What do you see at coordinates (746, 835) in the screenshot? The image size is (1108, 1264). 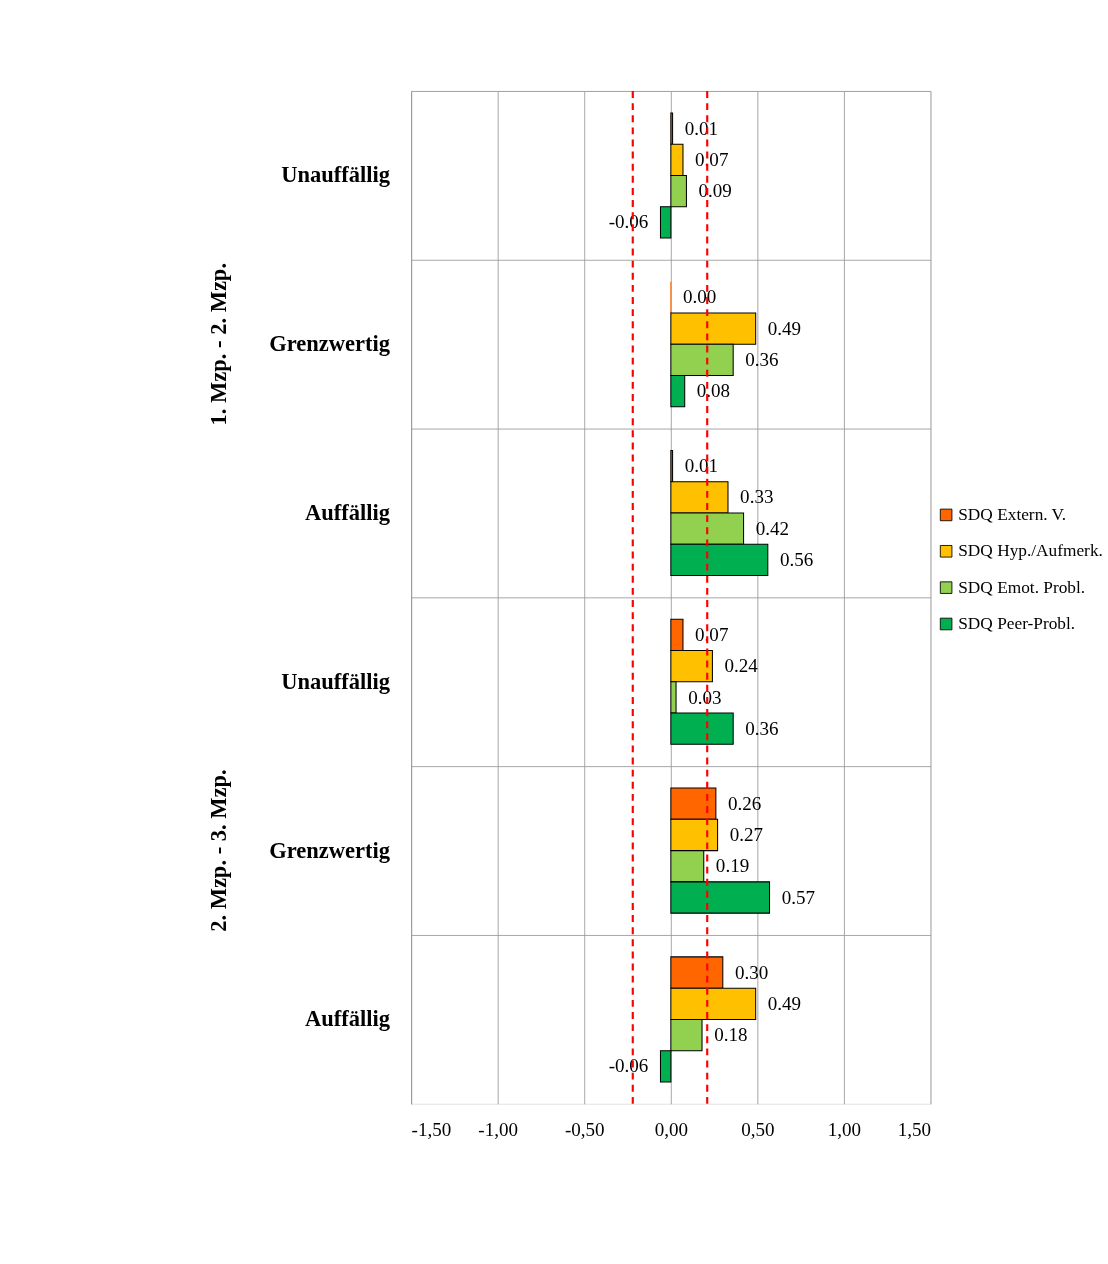 I see `data-label: 0.27` at bounding box center [746, 835].